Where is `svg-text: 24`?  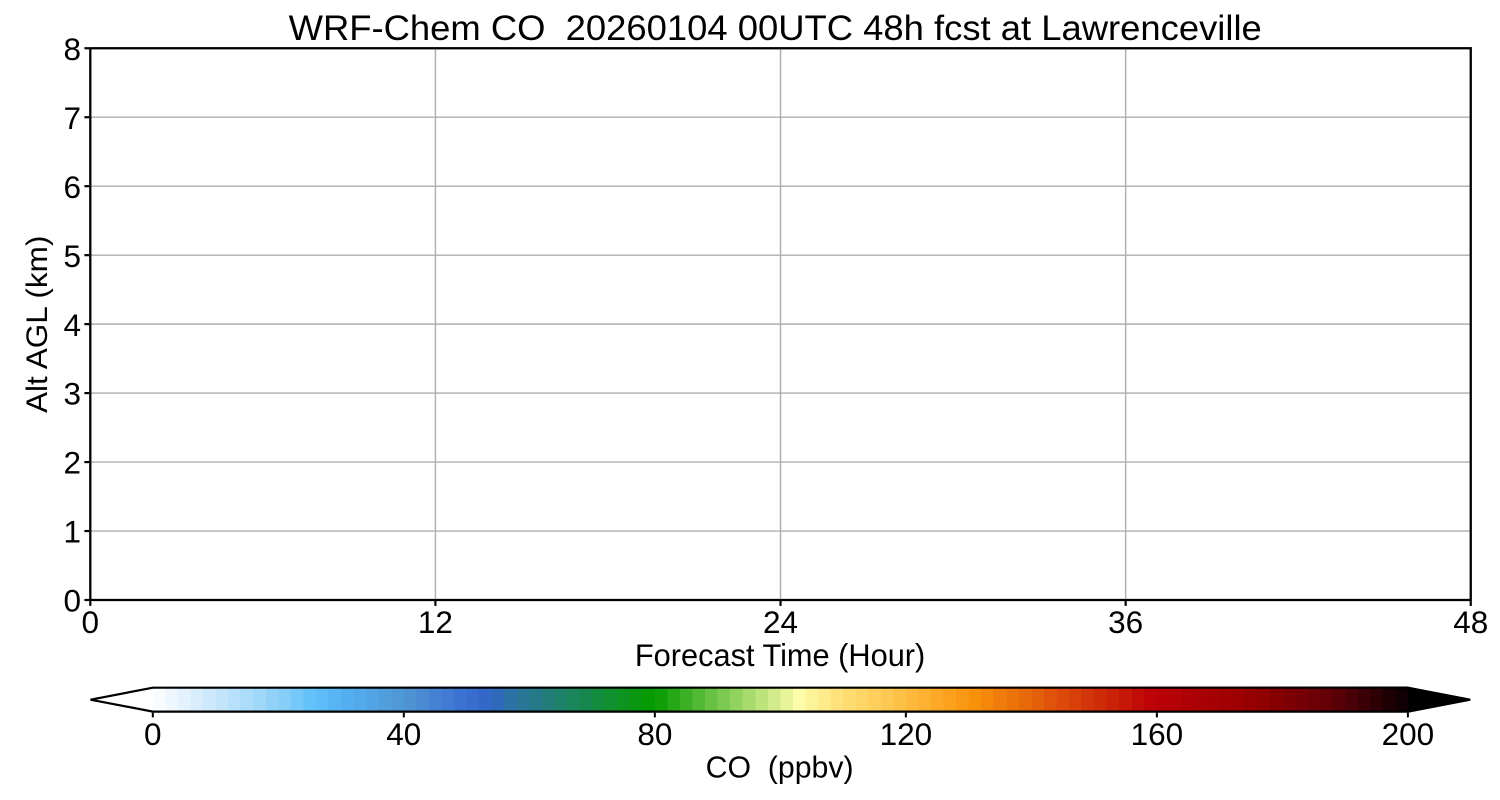 svg-text: 24 is located at coordinates (780, 622).